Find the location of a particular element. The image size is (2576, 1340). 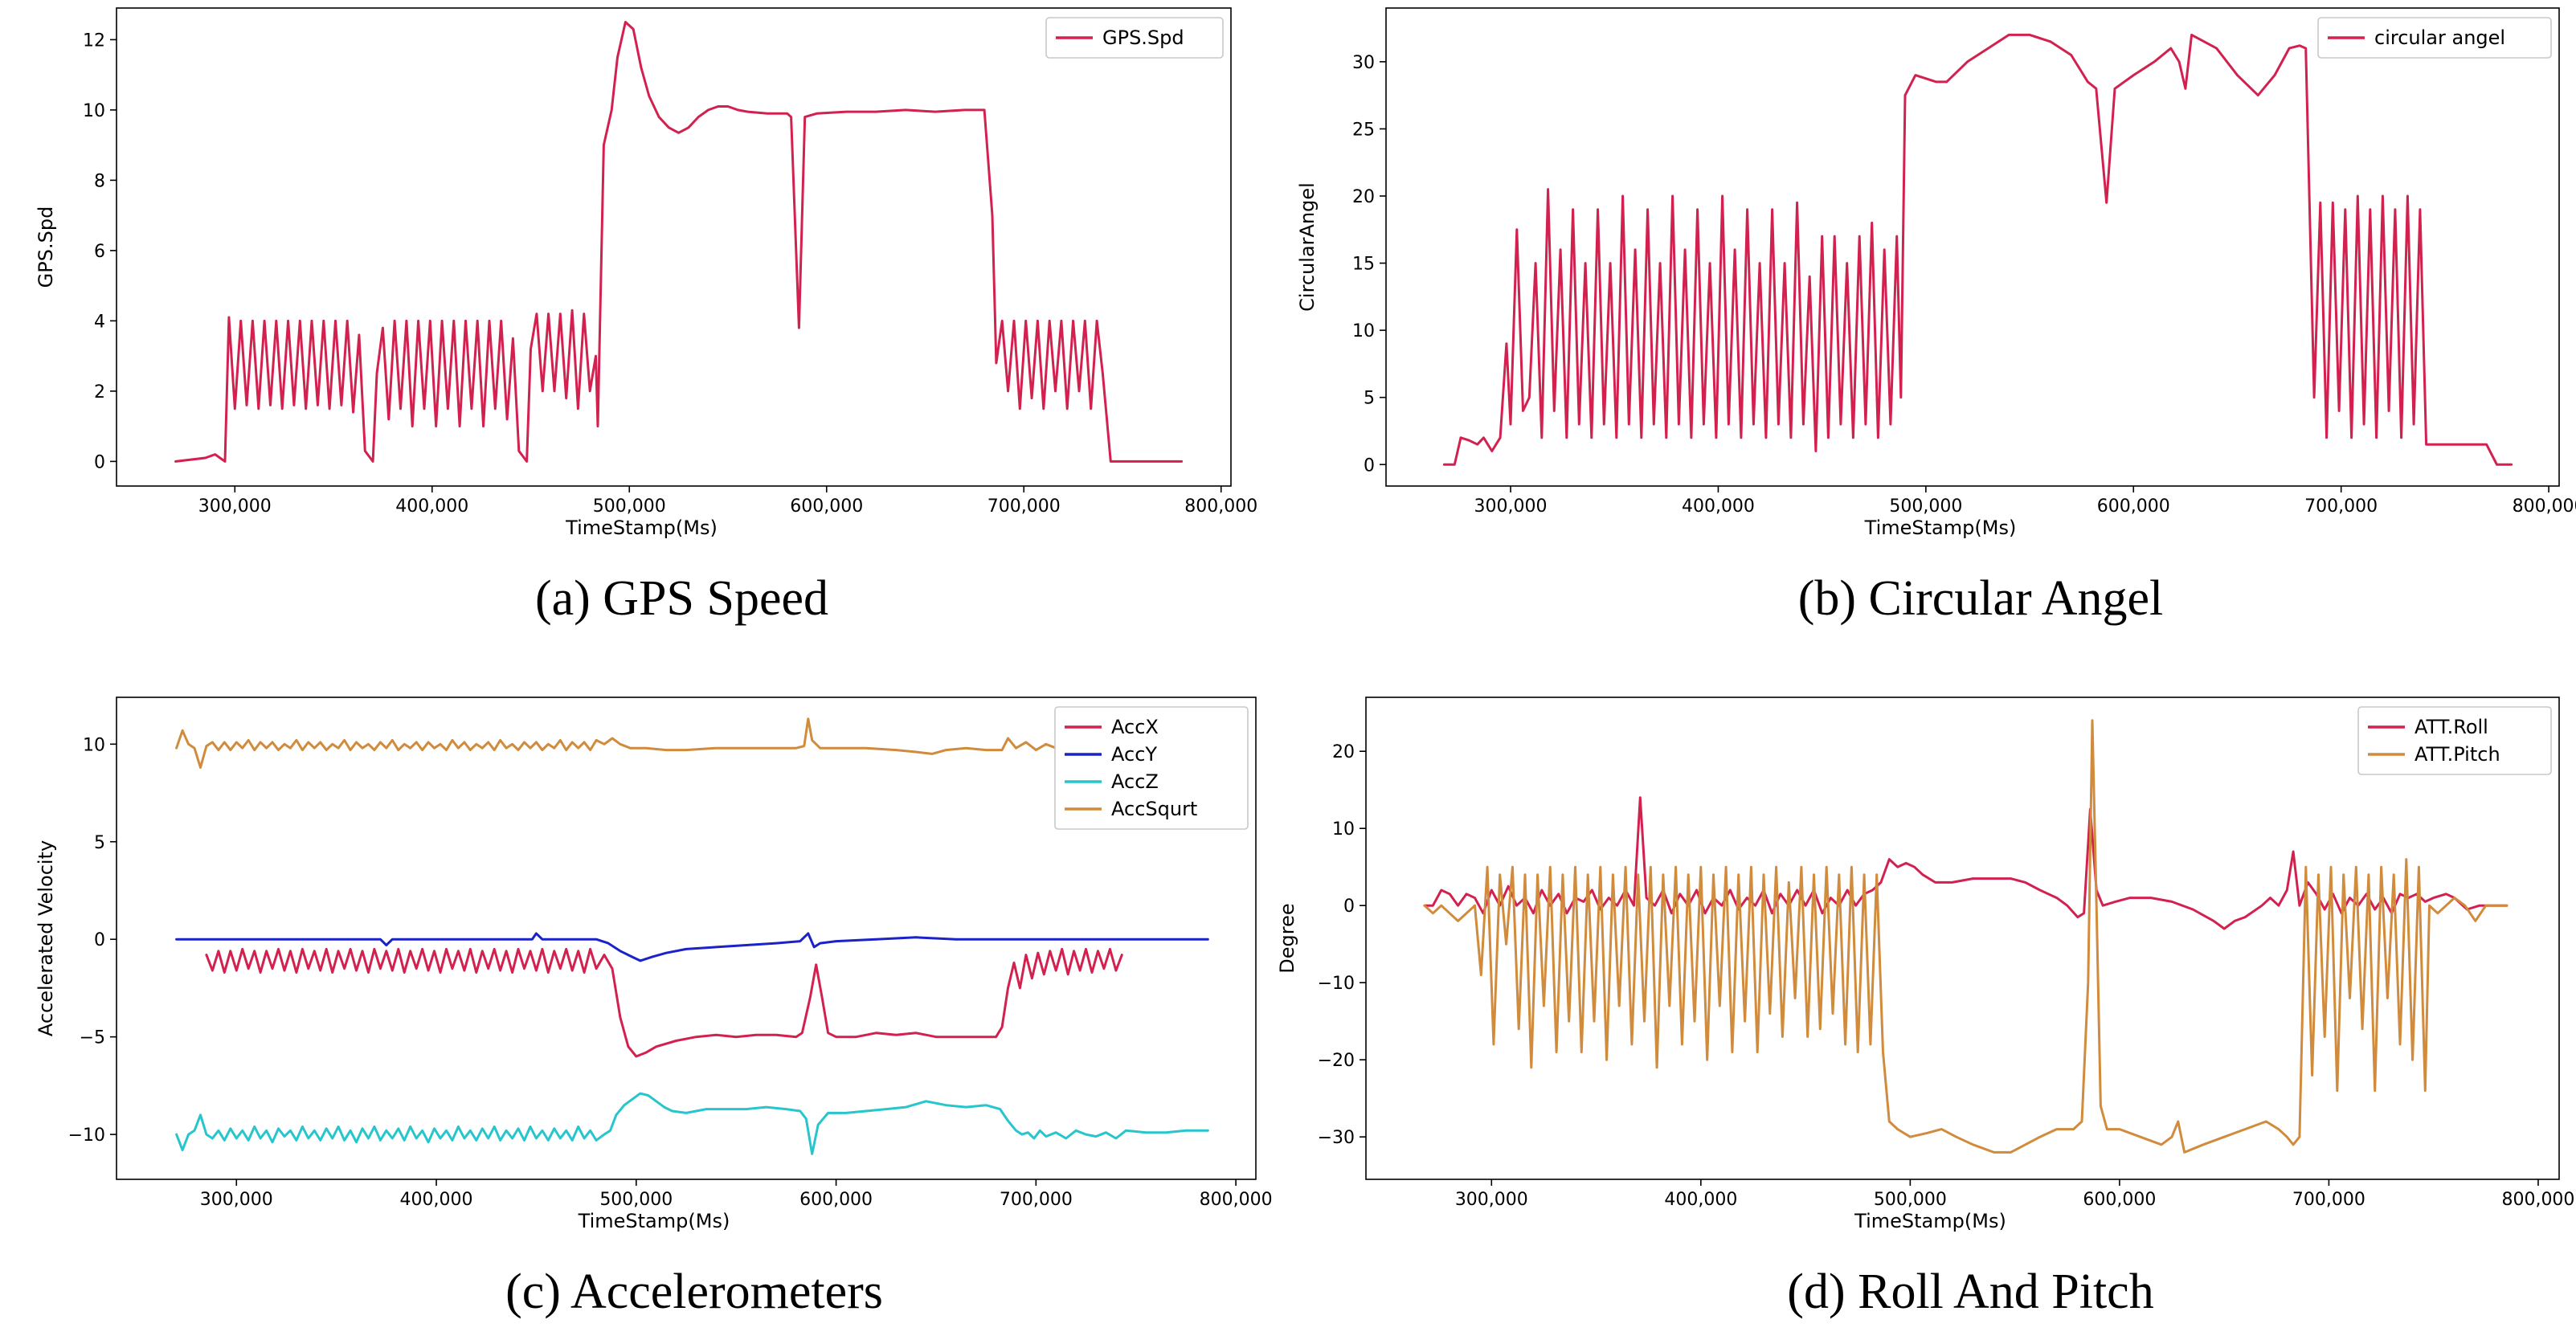

legend: AccX AccY AccZ AccSqurt is located at coordinates (1151, 768).